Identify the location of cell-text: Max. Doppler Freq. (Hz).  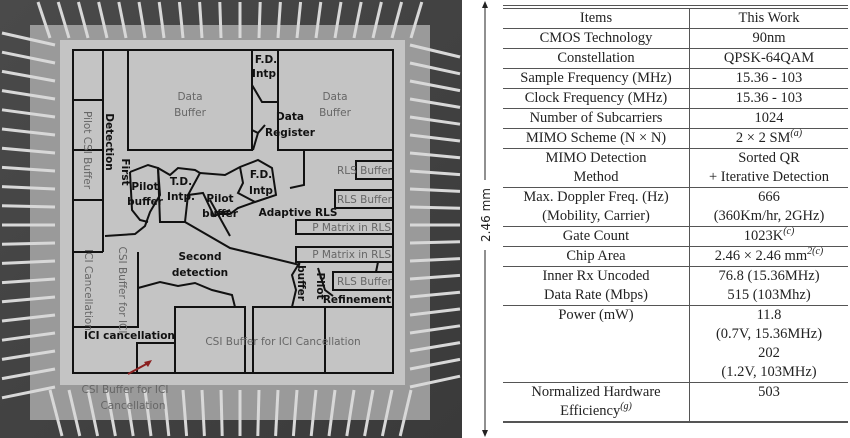
(596, 197).